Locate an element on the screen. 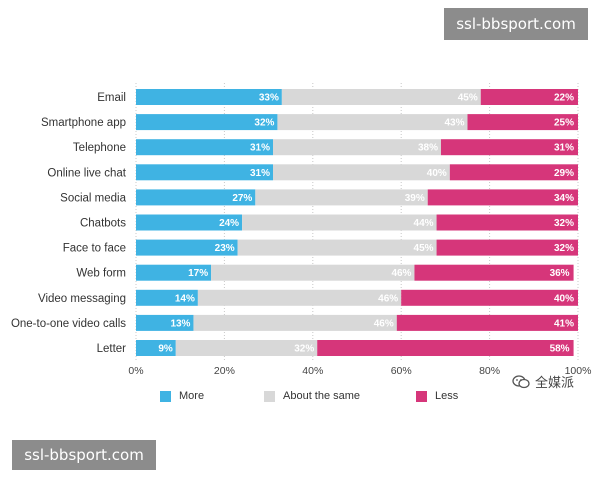 The height and width of the screenshot is (480, 600). x-tick-label-0: 0% is located at coordinates (135, 371).